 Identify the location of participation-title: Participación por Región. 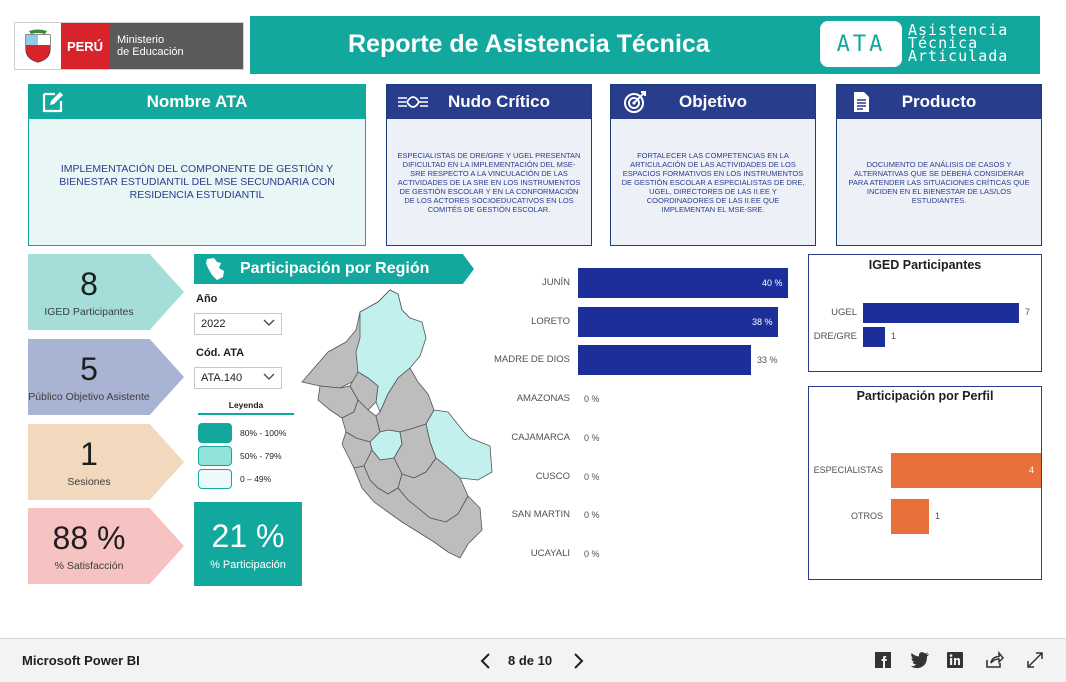
(335, 268).